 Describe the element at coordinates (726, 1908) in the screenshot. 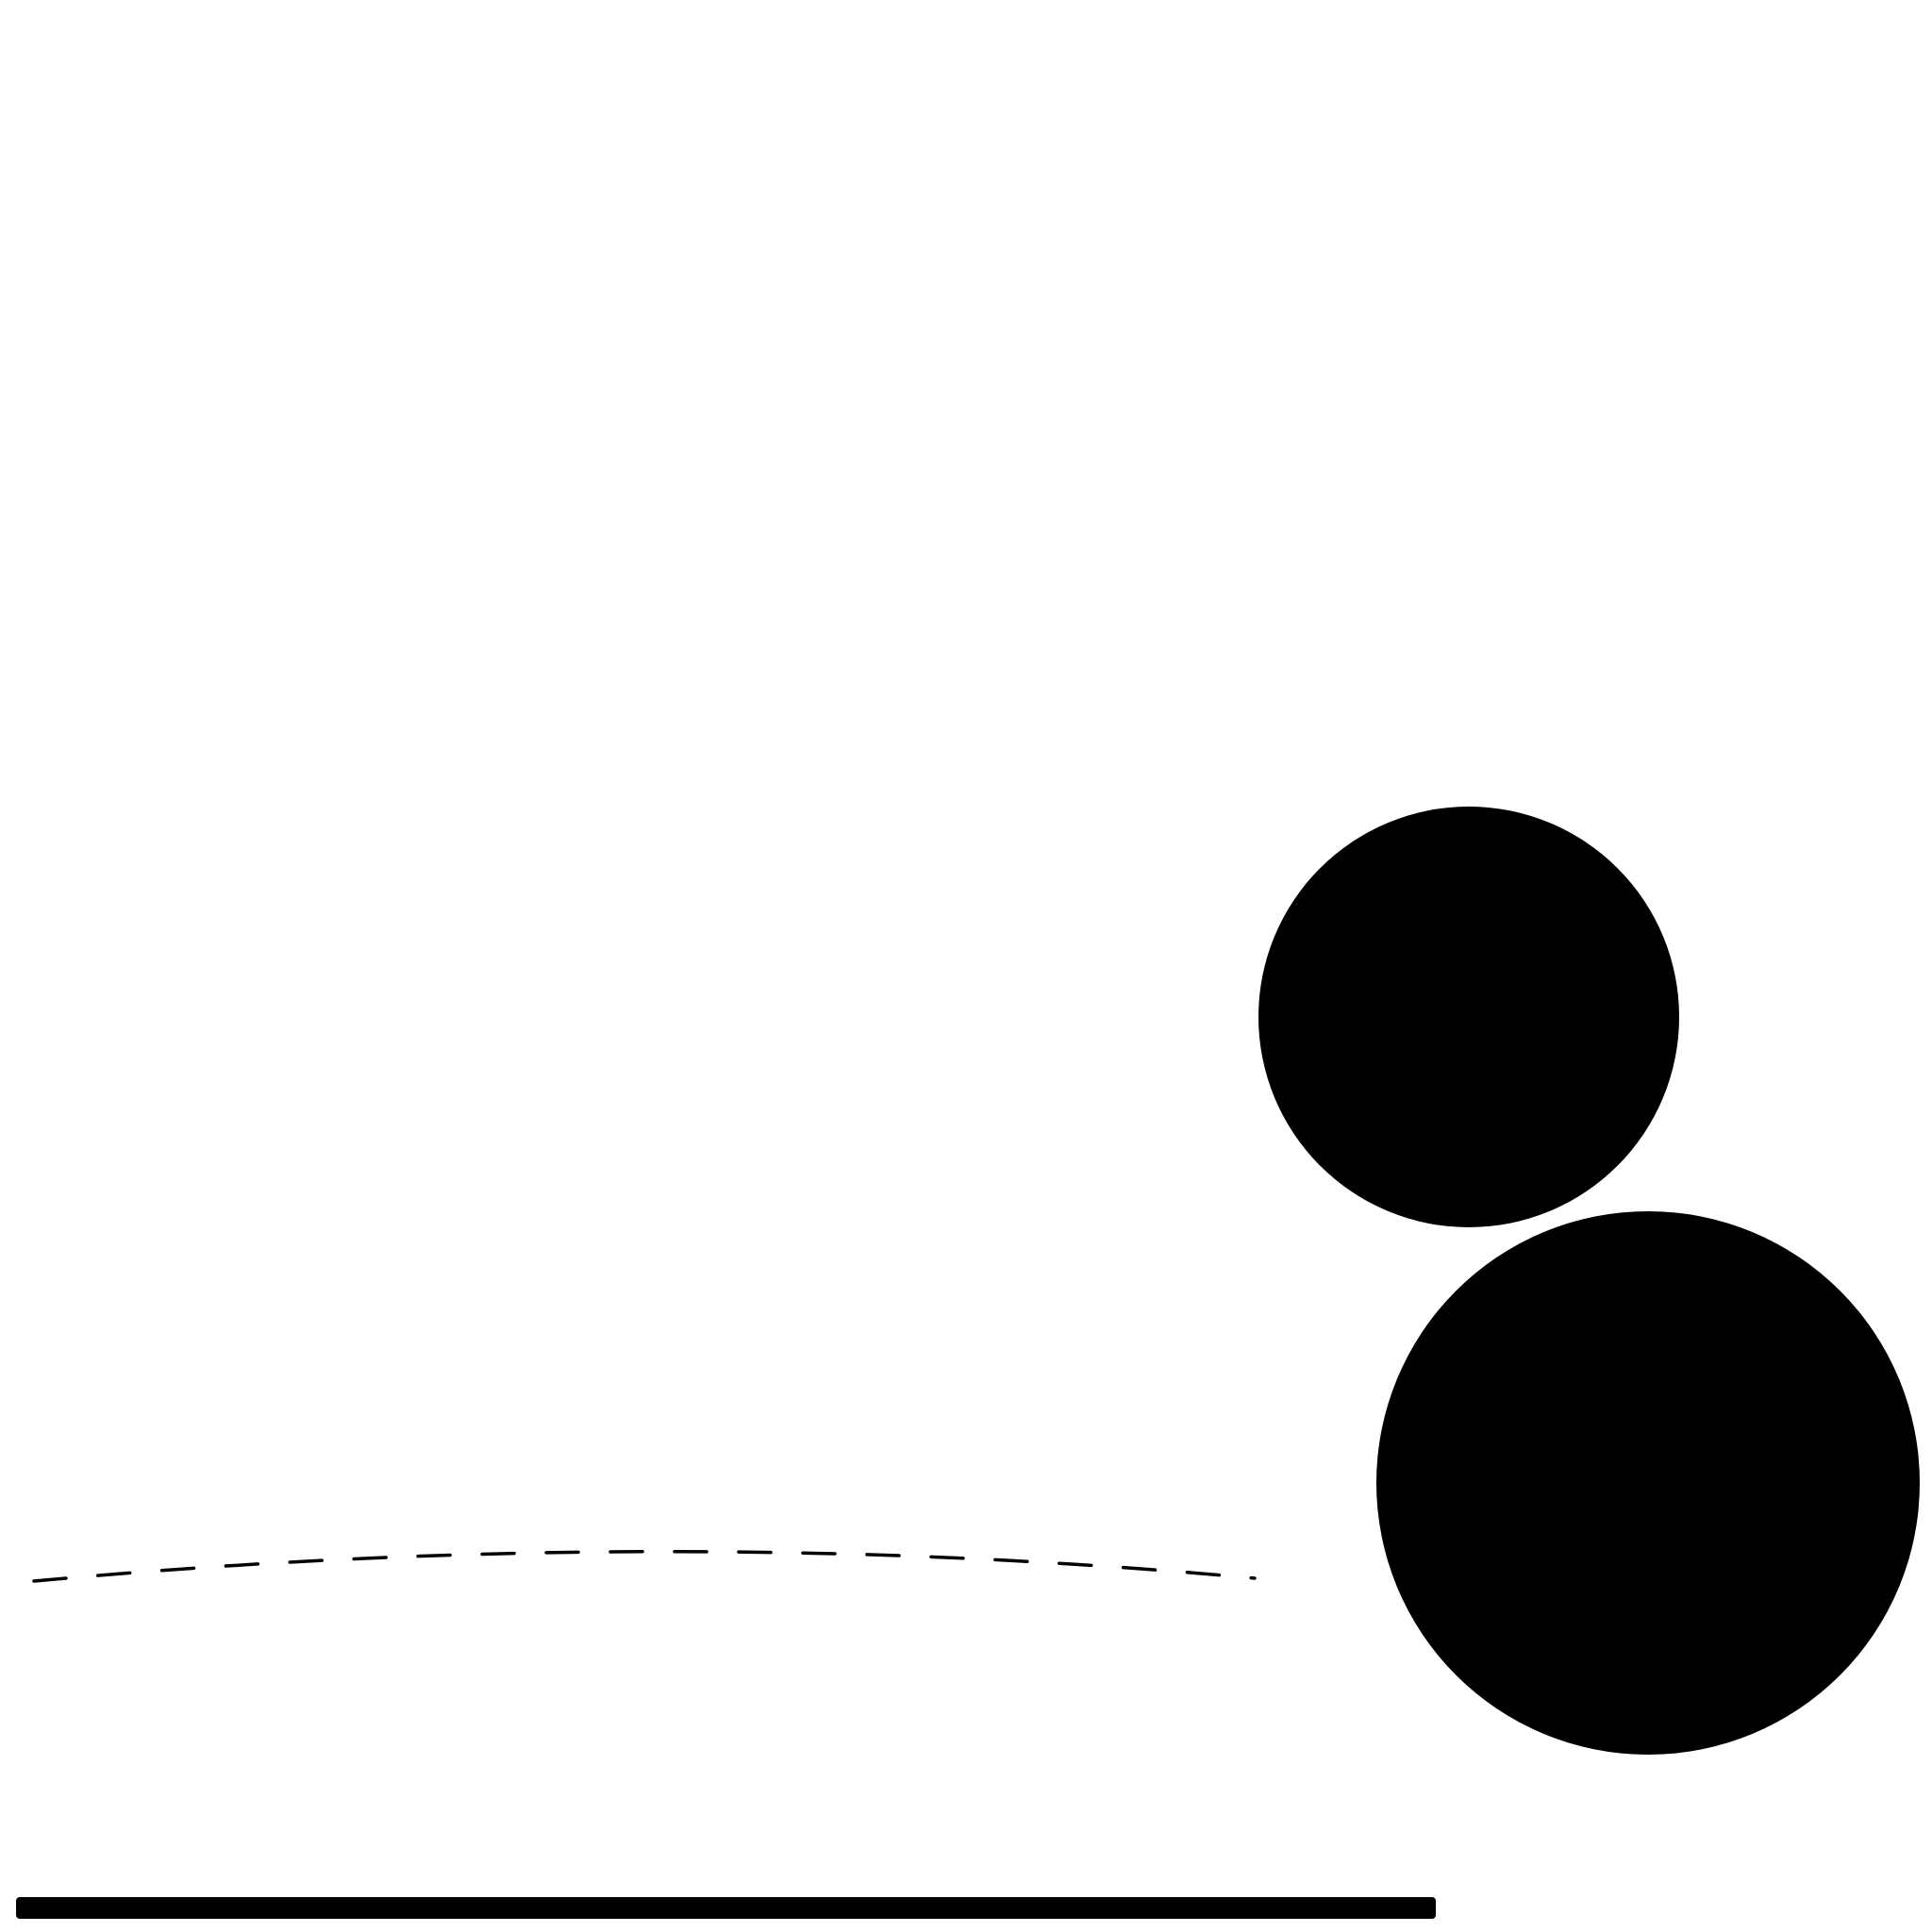

I see `bottom-bar` at that location.